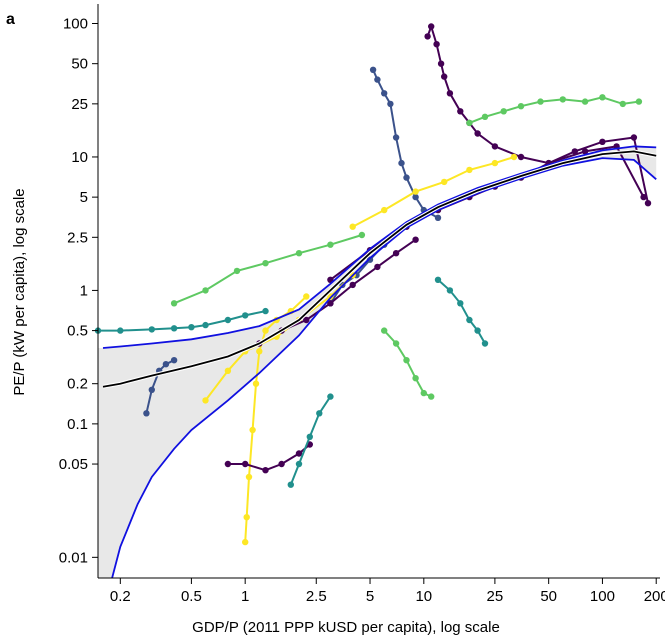 The height and width of the screenshot is (636, 665). What do you see at coordinates (423, 596) in the screenshot?
I see `x-tick-label: 10` at bounding box center [423, 596].